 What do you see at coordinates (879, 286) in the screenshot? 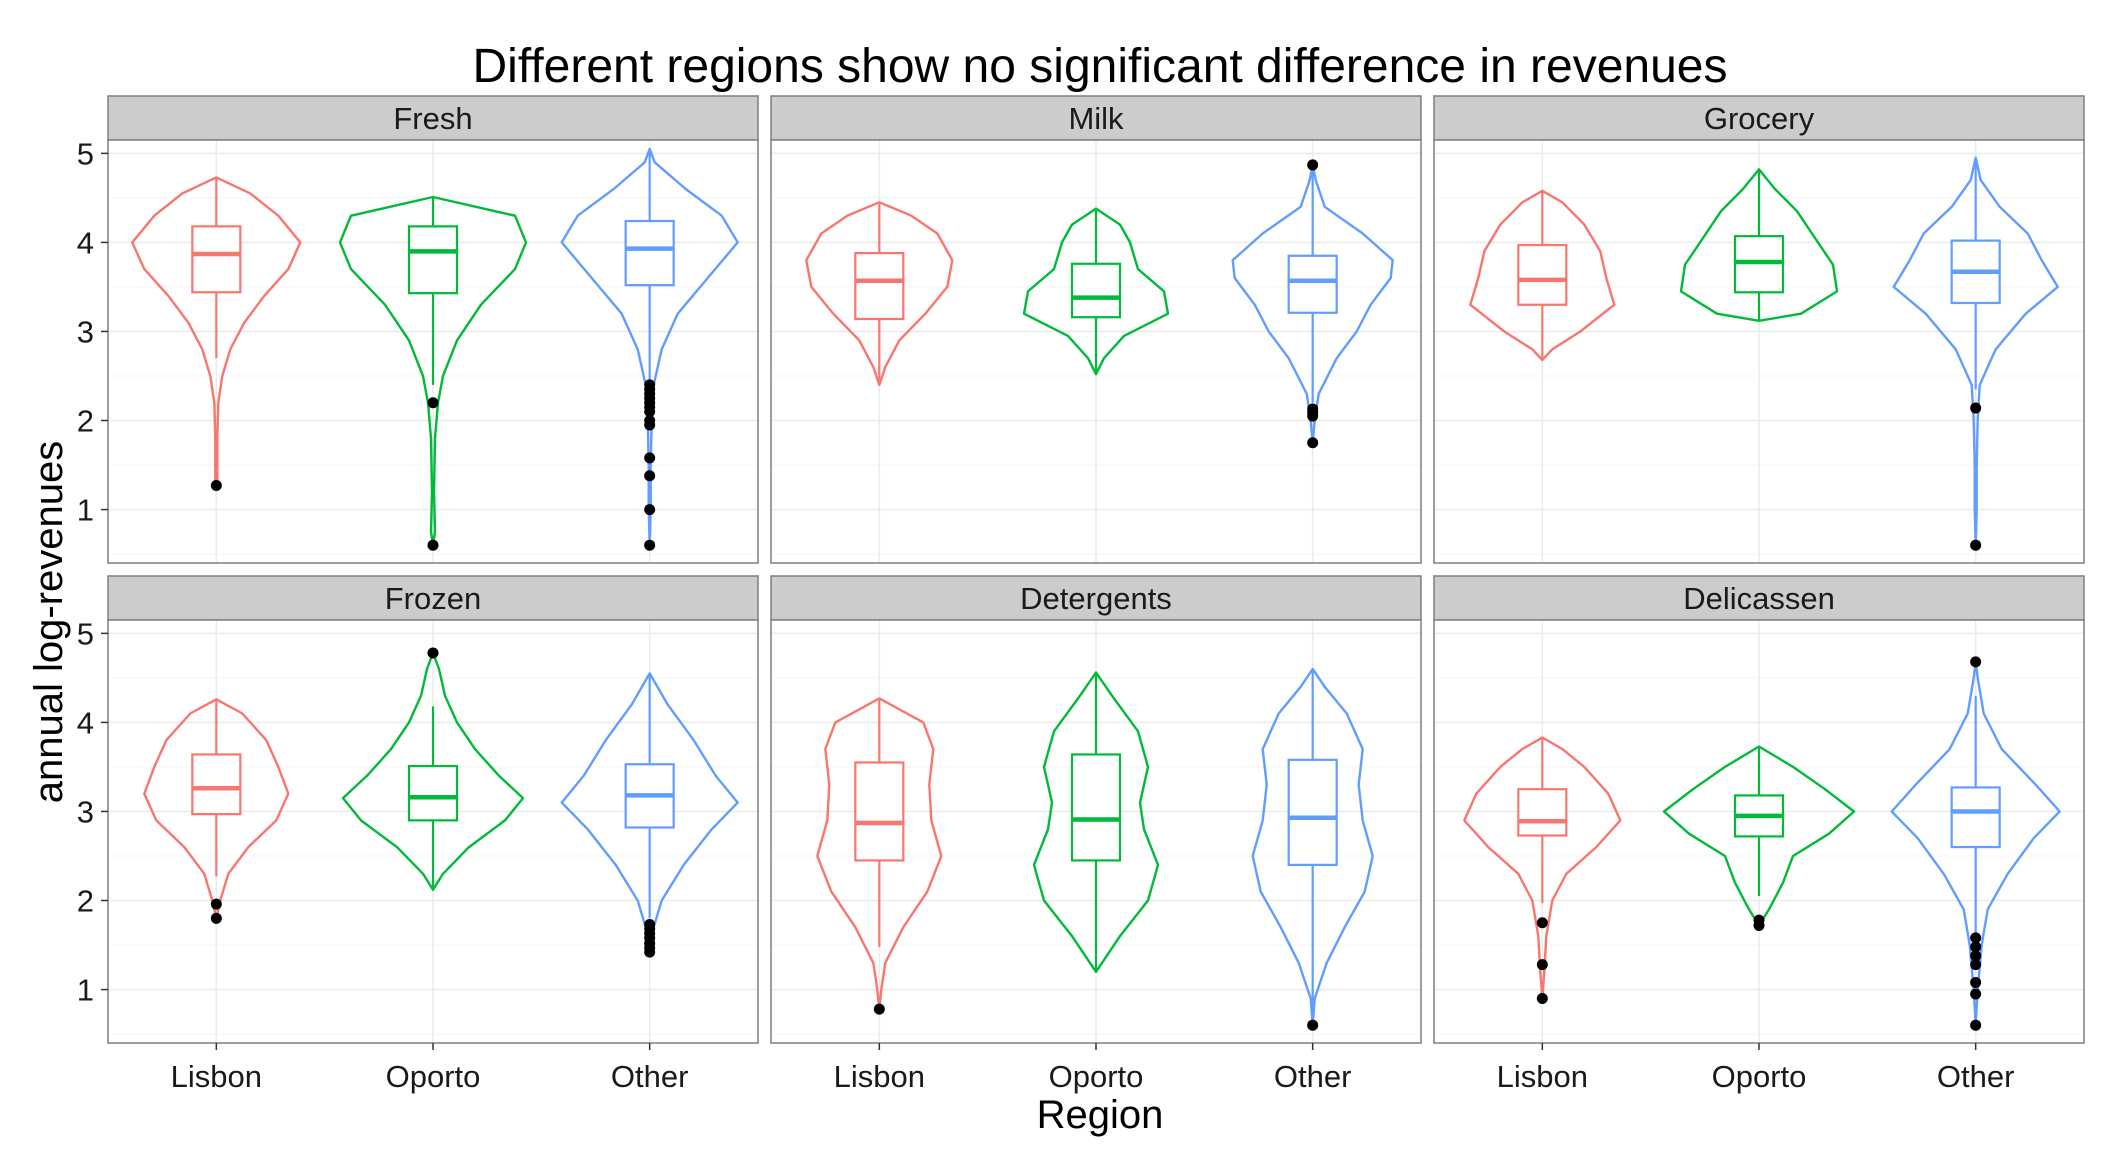
I see `box-milk-lisbon` at bounding box center [879, 286].